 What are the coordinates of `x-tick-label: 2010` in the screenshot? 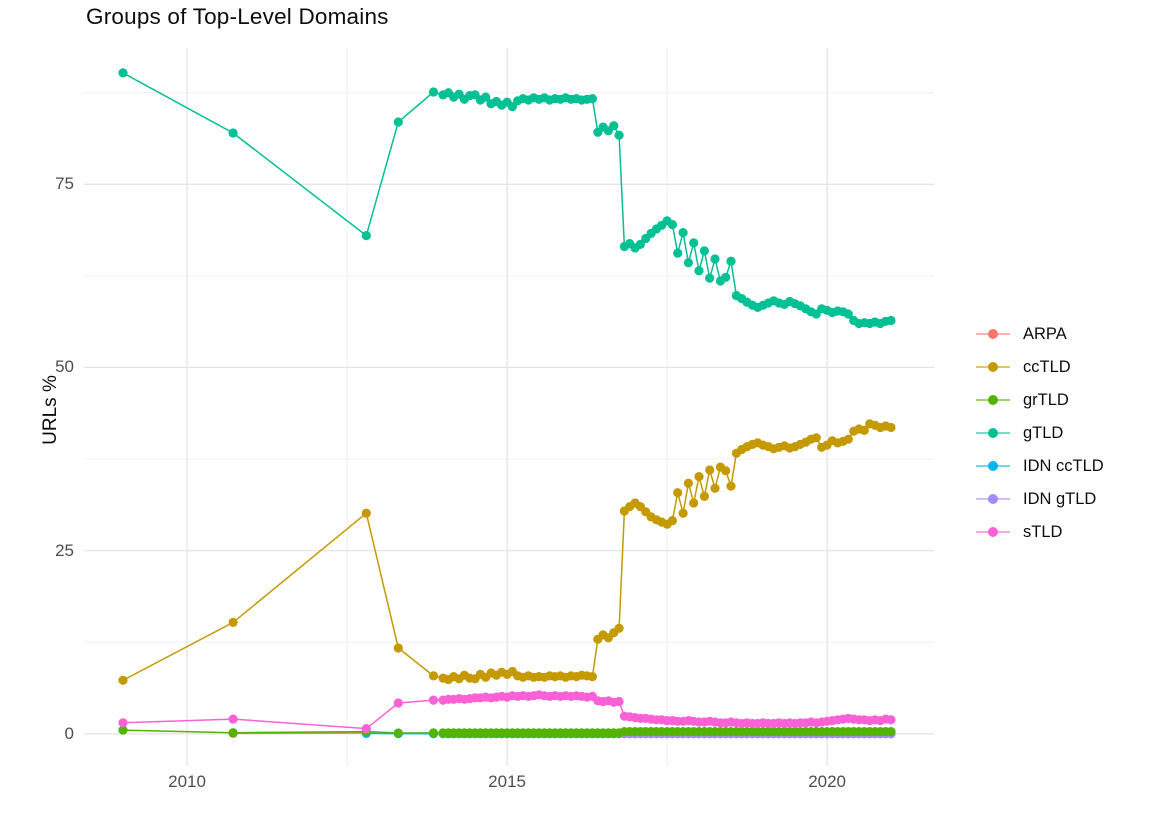 It's located at (187, 781).